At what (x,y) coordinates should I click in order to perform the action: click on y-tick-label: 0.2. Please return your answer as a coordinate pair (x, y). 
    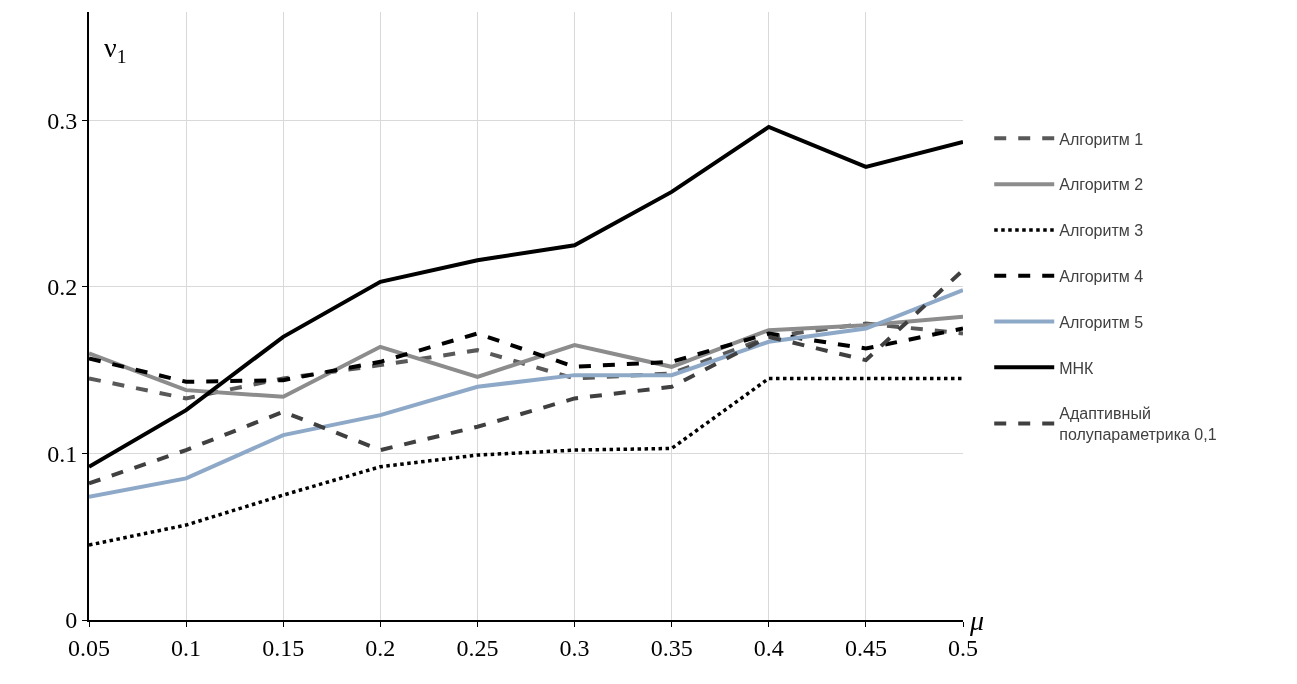
    Looking at the image, I should click on (62, 287).